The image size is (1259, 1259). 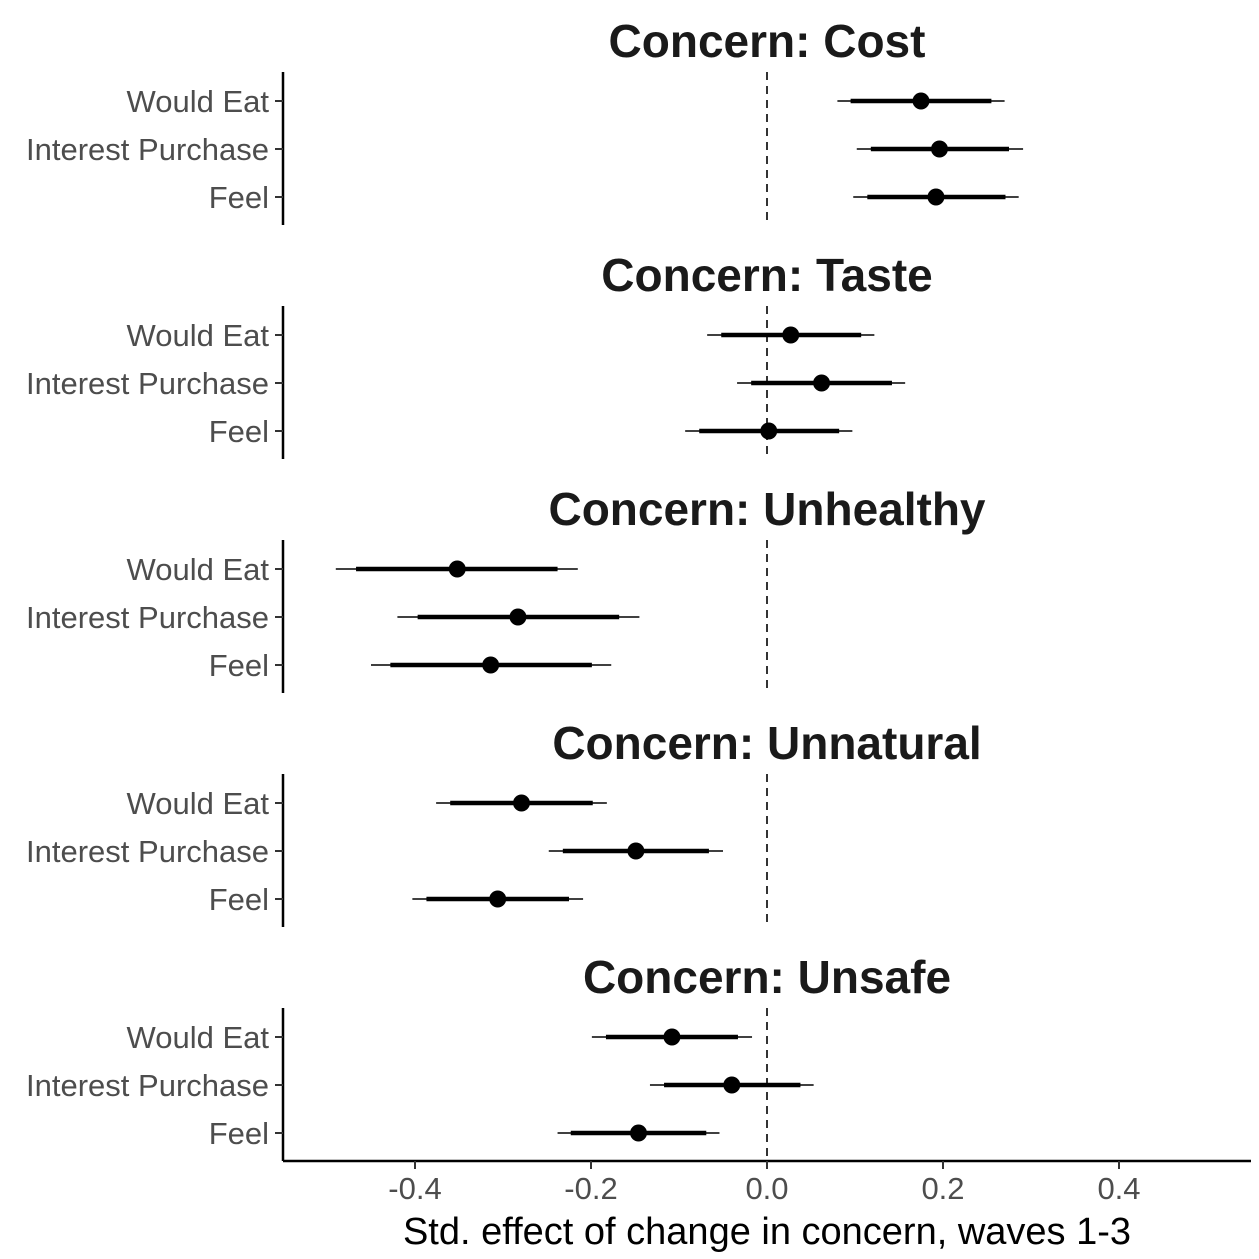 What do you see at coordinates (766, 743) in the screenshot?
I see `facet-title: Concern: Unnatural` at bounding box center [766, 743].